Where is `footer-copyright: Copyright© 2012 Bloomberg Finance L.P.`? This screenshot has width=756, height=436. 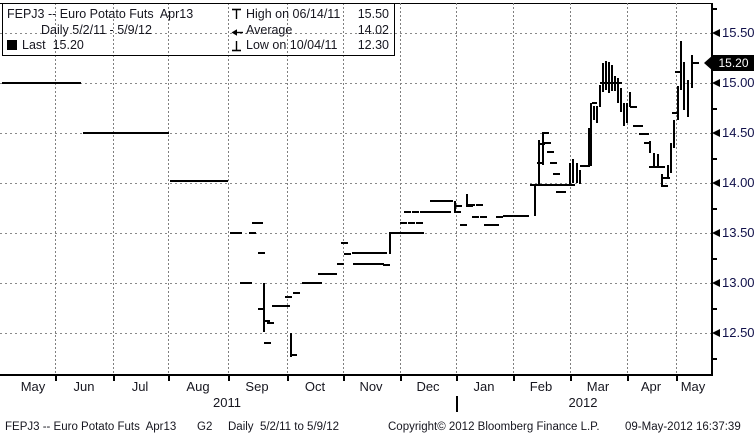
footer-copyright: Copyright© 2012 Bloomberg Finance L.P. is located at coordinates (494, 427).